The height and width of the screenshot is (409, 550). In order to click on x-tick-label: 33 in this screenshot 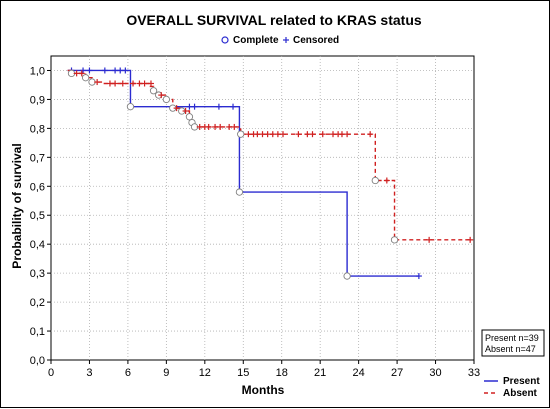, I will do `click(474, 373)`.